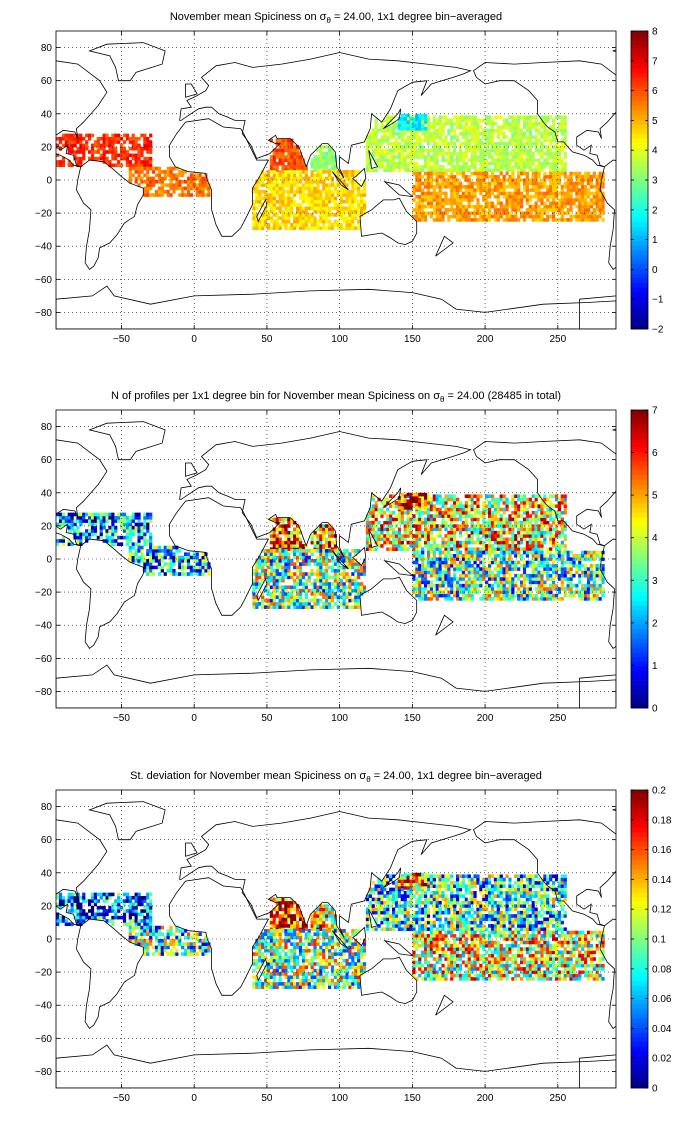  I want to click on y-tick-label: −80, so click(43, 313).